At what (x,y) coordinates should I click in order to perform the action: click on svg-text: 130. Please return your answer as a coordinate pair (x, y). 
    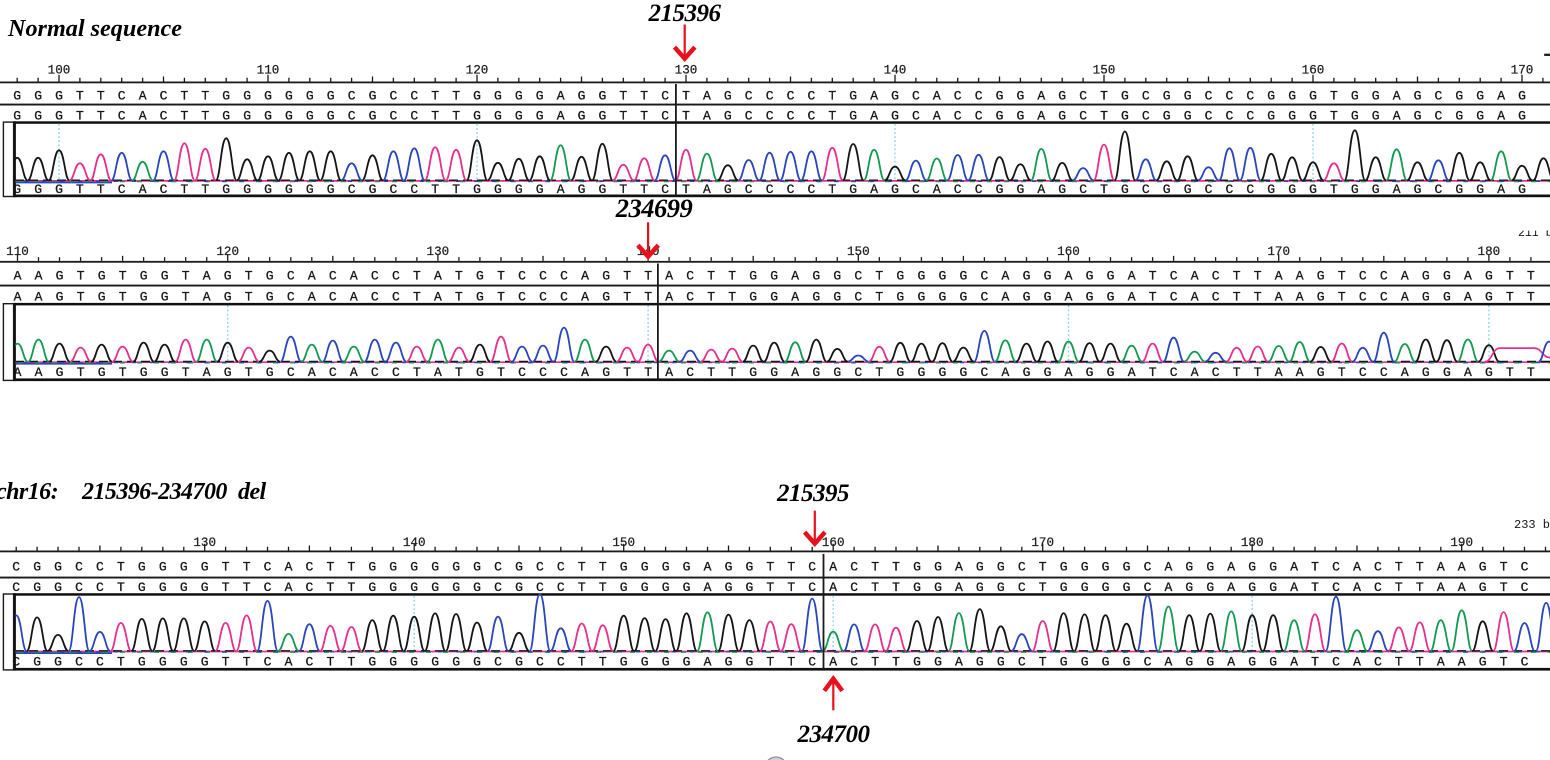
    Looking at the image, I should click on (686, 71).